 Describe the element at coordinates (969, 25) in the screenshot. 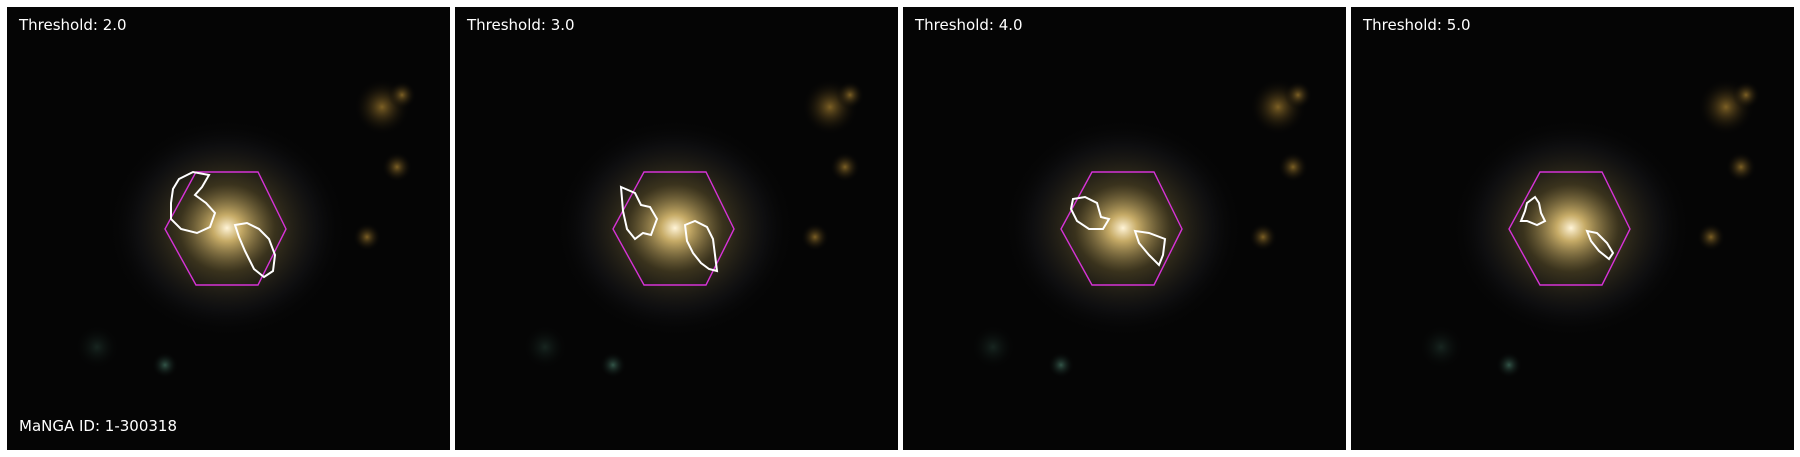

I see `threshold-label: Threshold: 4.0` at that location.